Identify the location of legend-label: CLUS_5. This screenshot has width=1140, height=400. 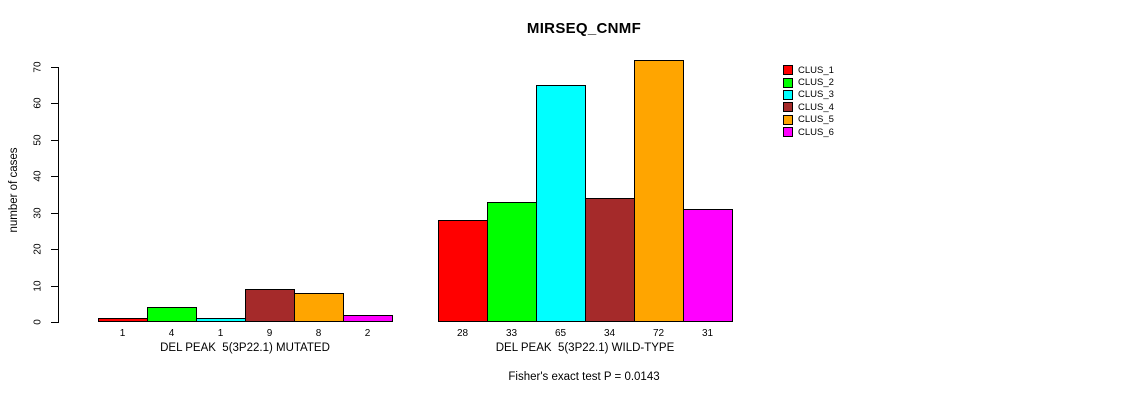
(816, 120).